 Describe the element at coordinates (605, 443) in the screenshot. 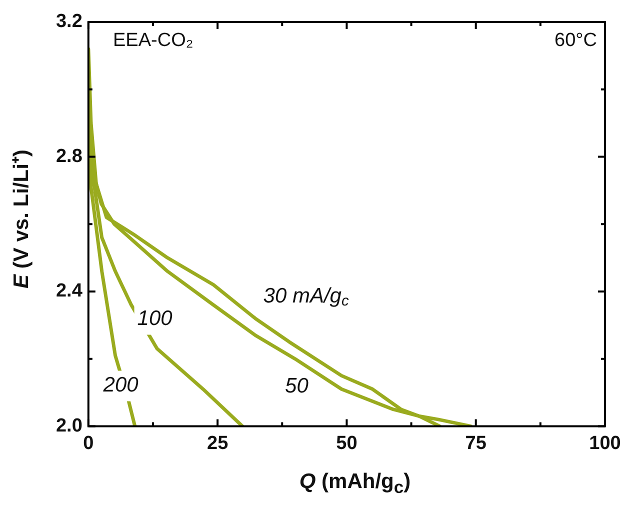

I see `x-tick-label: 100` at that location.